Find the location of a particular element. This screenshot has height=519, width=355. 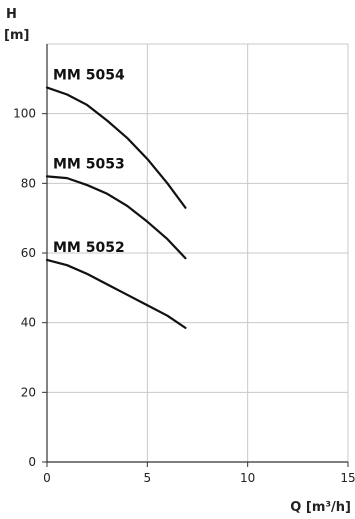

labels-group: MM 5054 MM 5053 MM 5052 is located at coordinates (89, 162).